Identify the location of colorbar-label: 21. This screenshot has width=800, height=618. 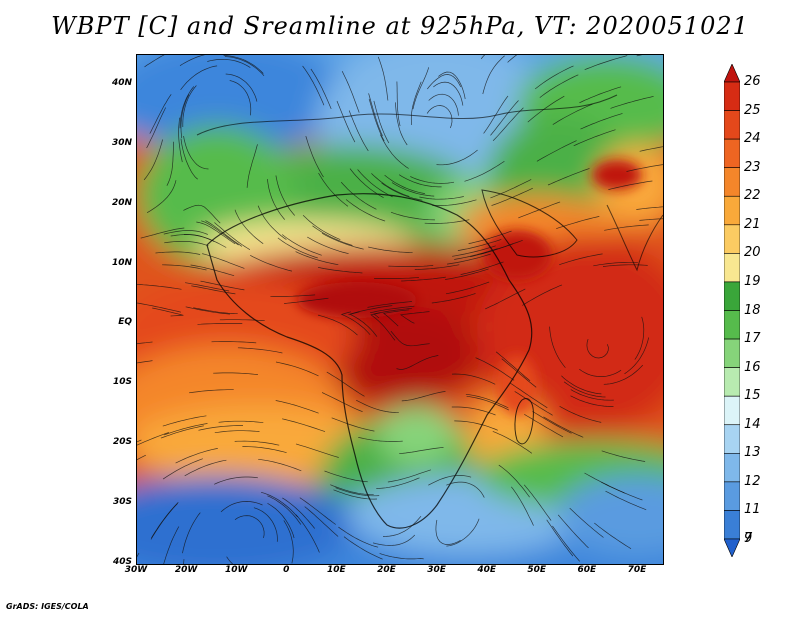
(752, 224).